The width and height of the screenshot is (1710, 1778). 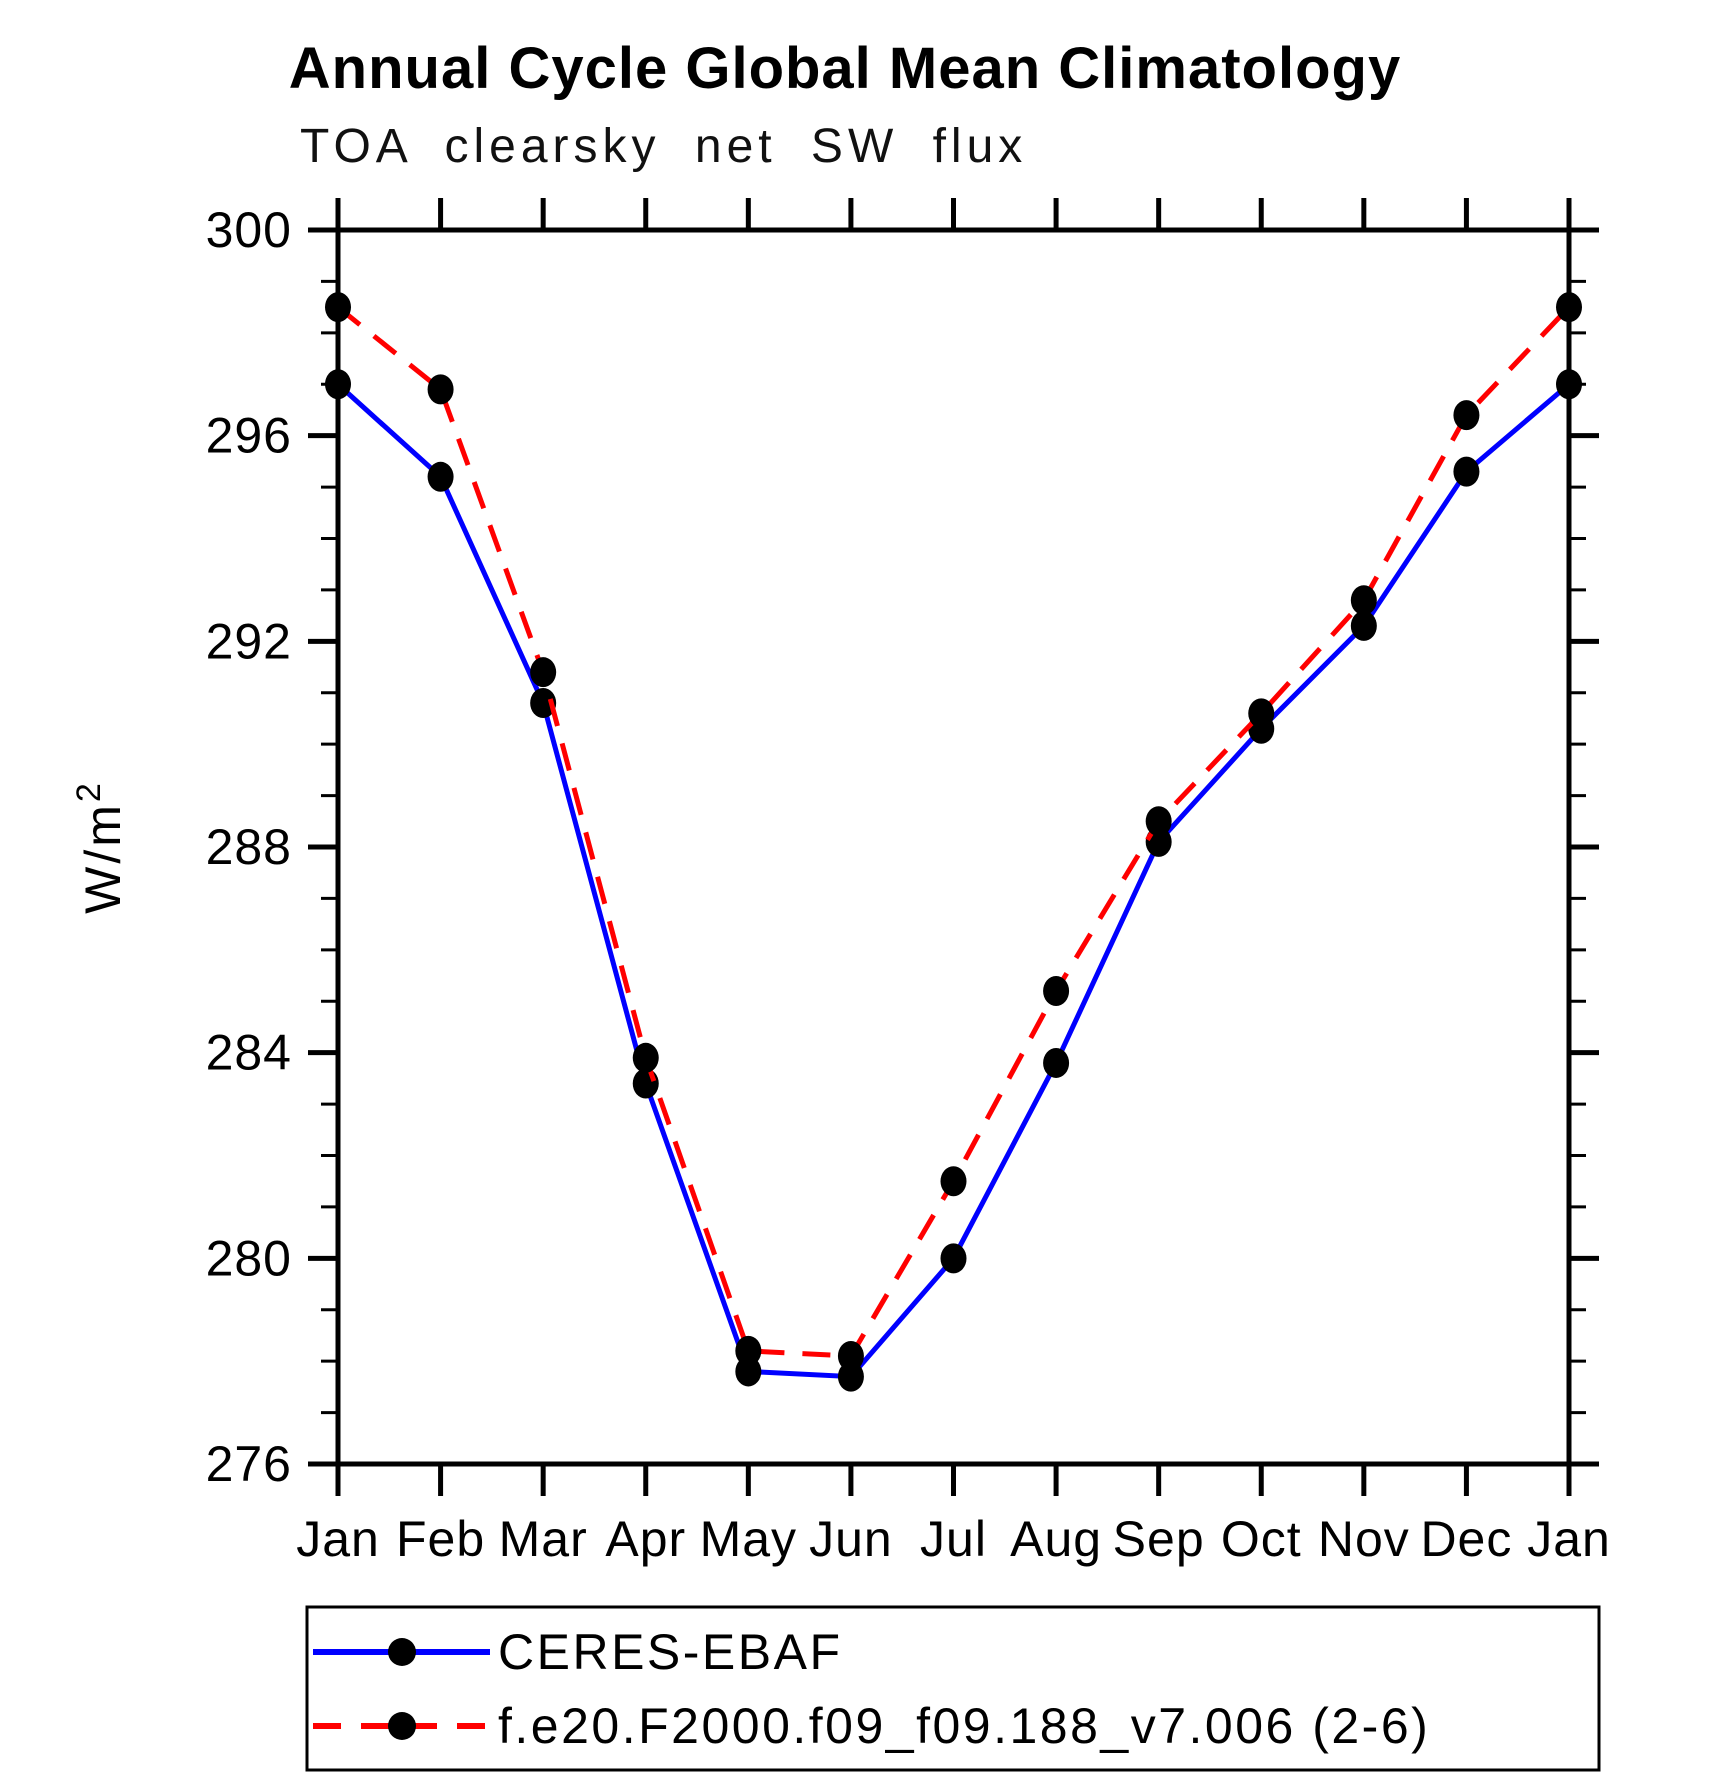 I want to click on y-tick-label: 288, so click(x=249, y=847).